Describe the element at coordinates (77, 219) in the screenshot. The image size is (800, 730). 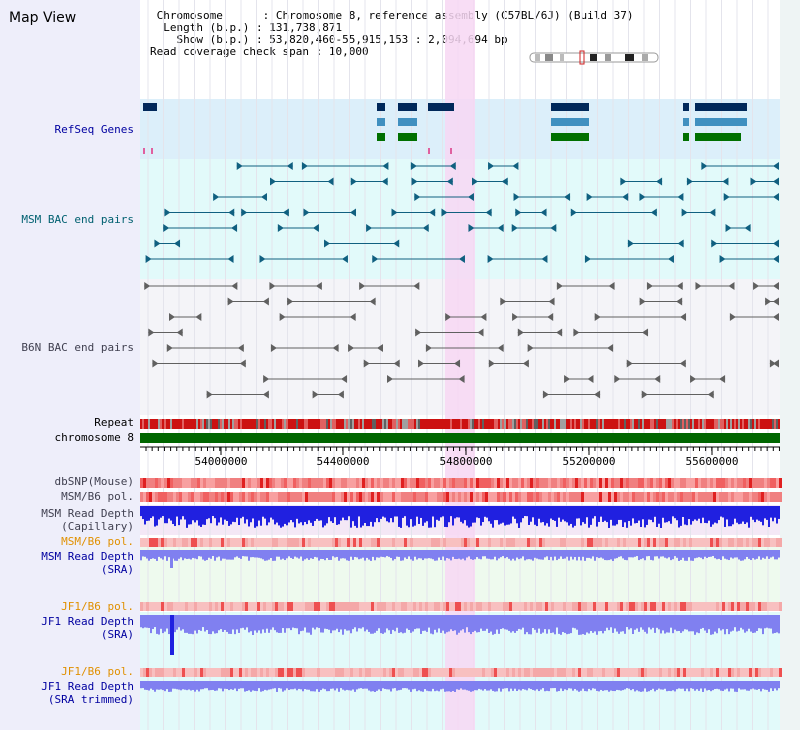
I see `msm-bac-end-pairs-label: MSM BAC end pairs` at that location.